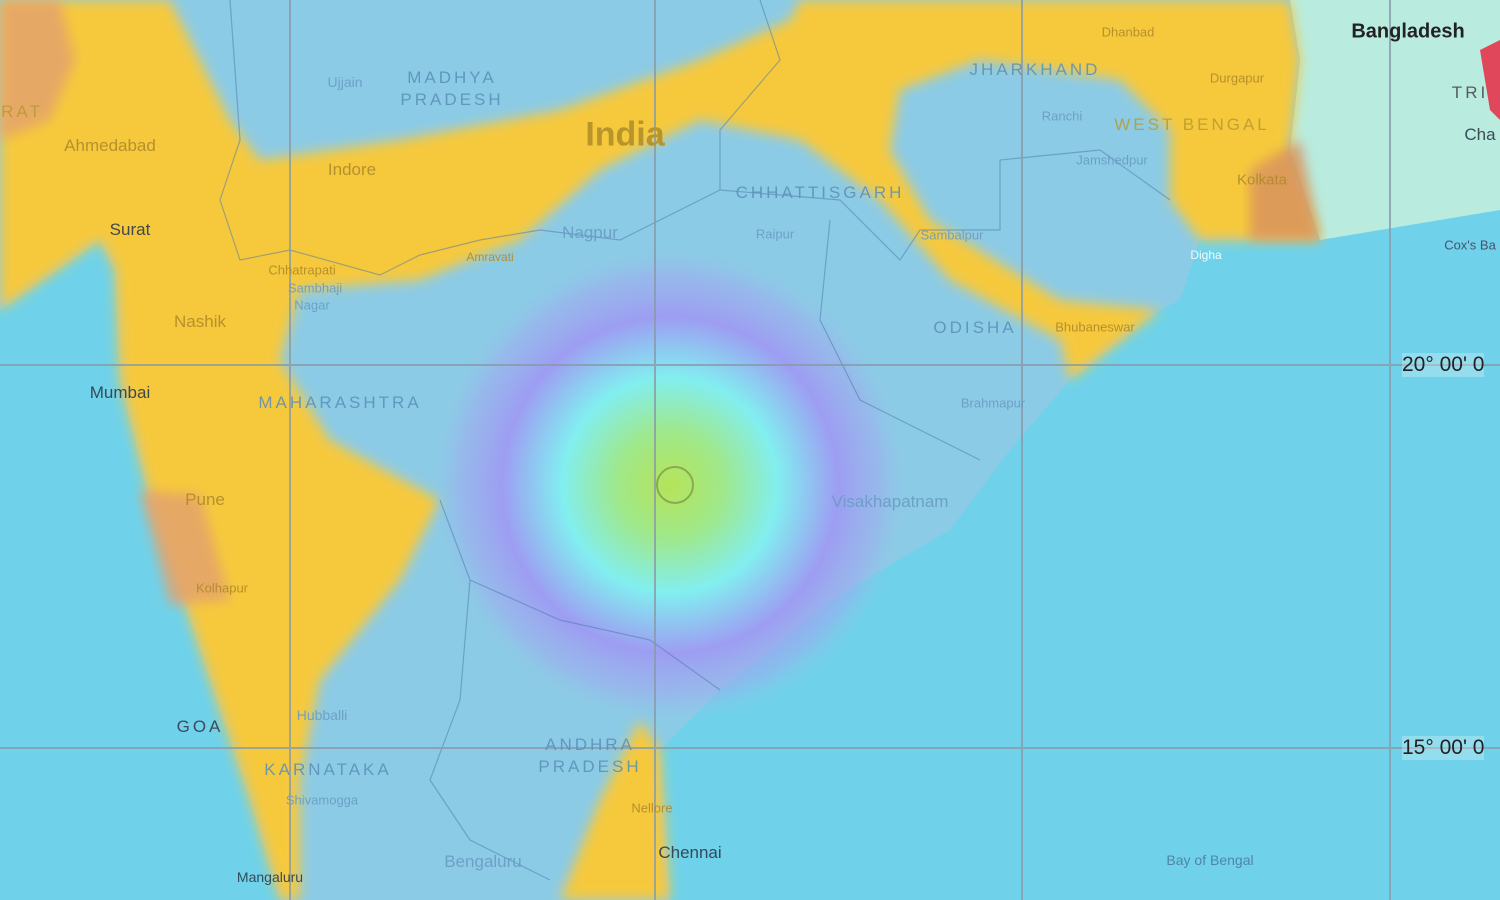  I want to click on city-label-durgapur: Durgapur, so click(1237, 78).